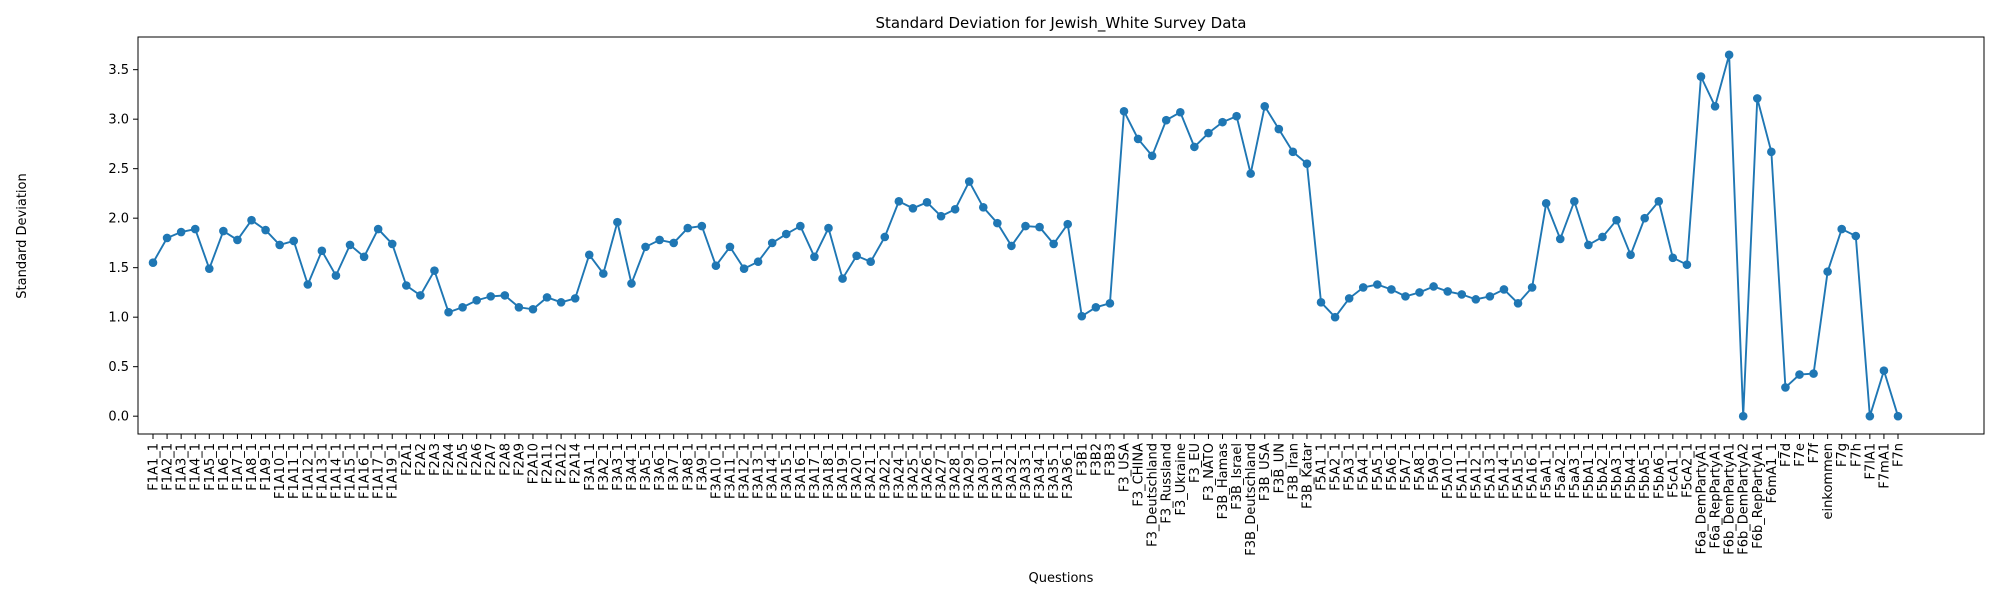  What do you see at coordinates (1392, 467) in the screenshot?
I see `x-tick-label: F5A6_1` at bounding box center [1392, 467].